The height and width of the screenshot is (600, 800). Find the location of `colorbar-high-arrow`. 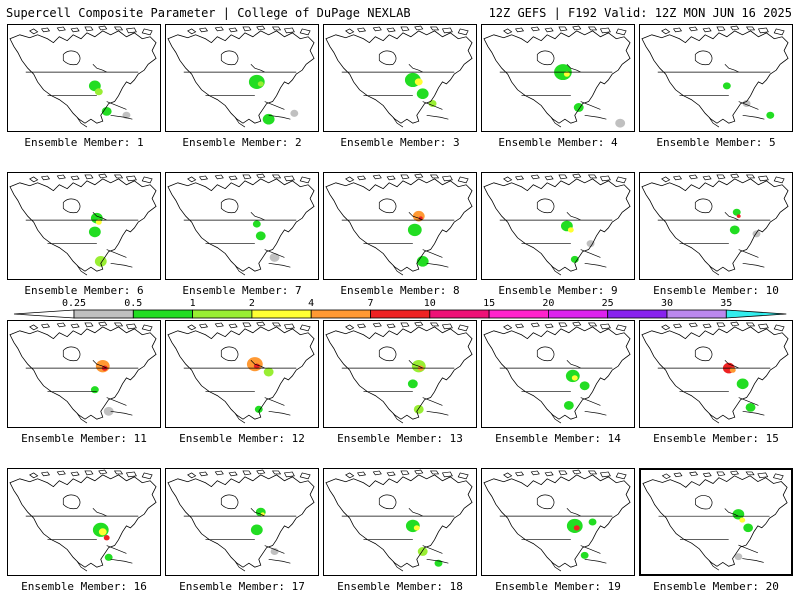

colorbar-high-arrow is located at coordinates (756, 314).